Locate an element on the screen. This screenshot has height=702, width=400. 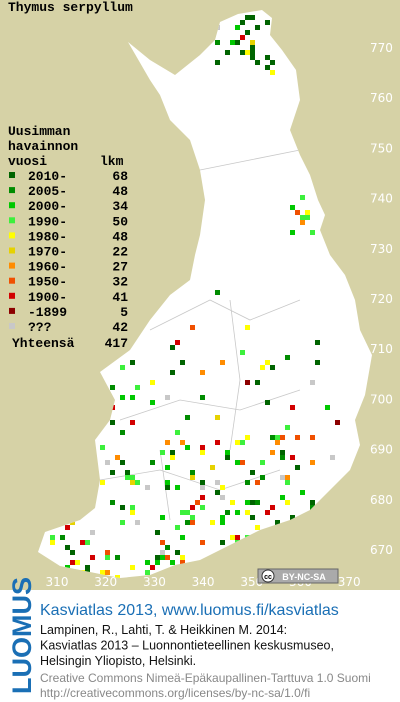
legend-label: 1970- is located at coordinates (47, 252).